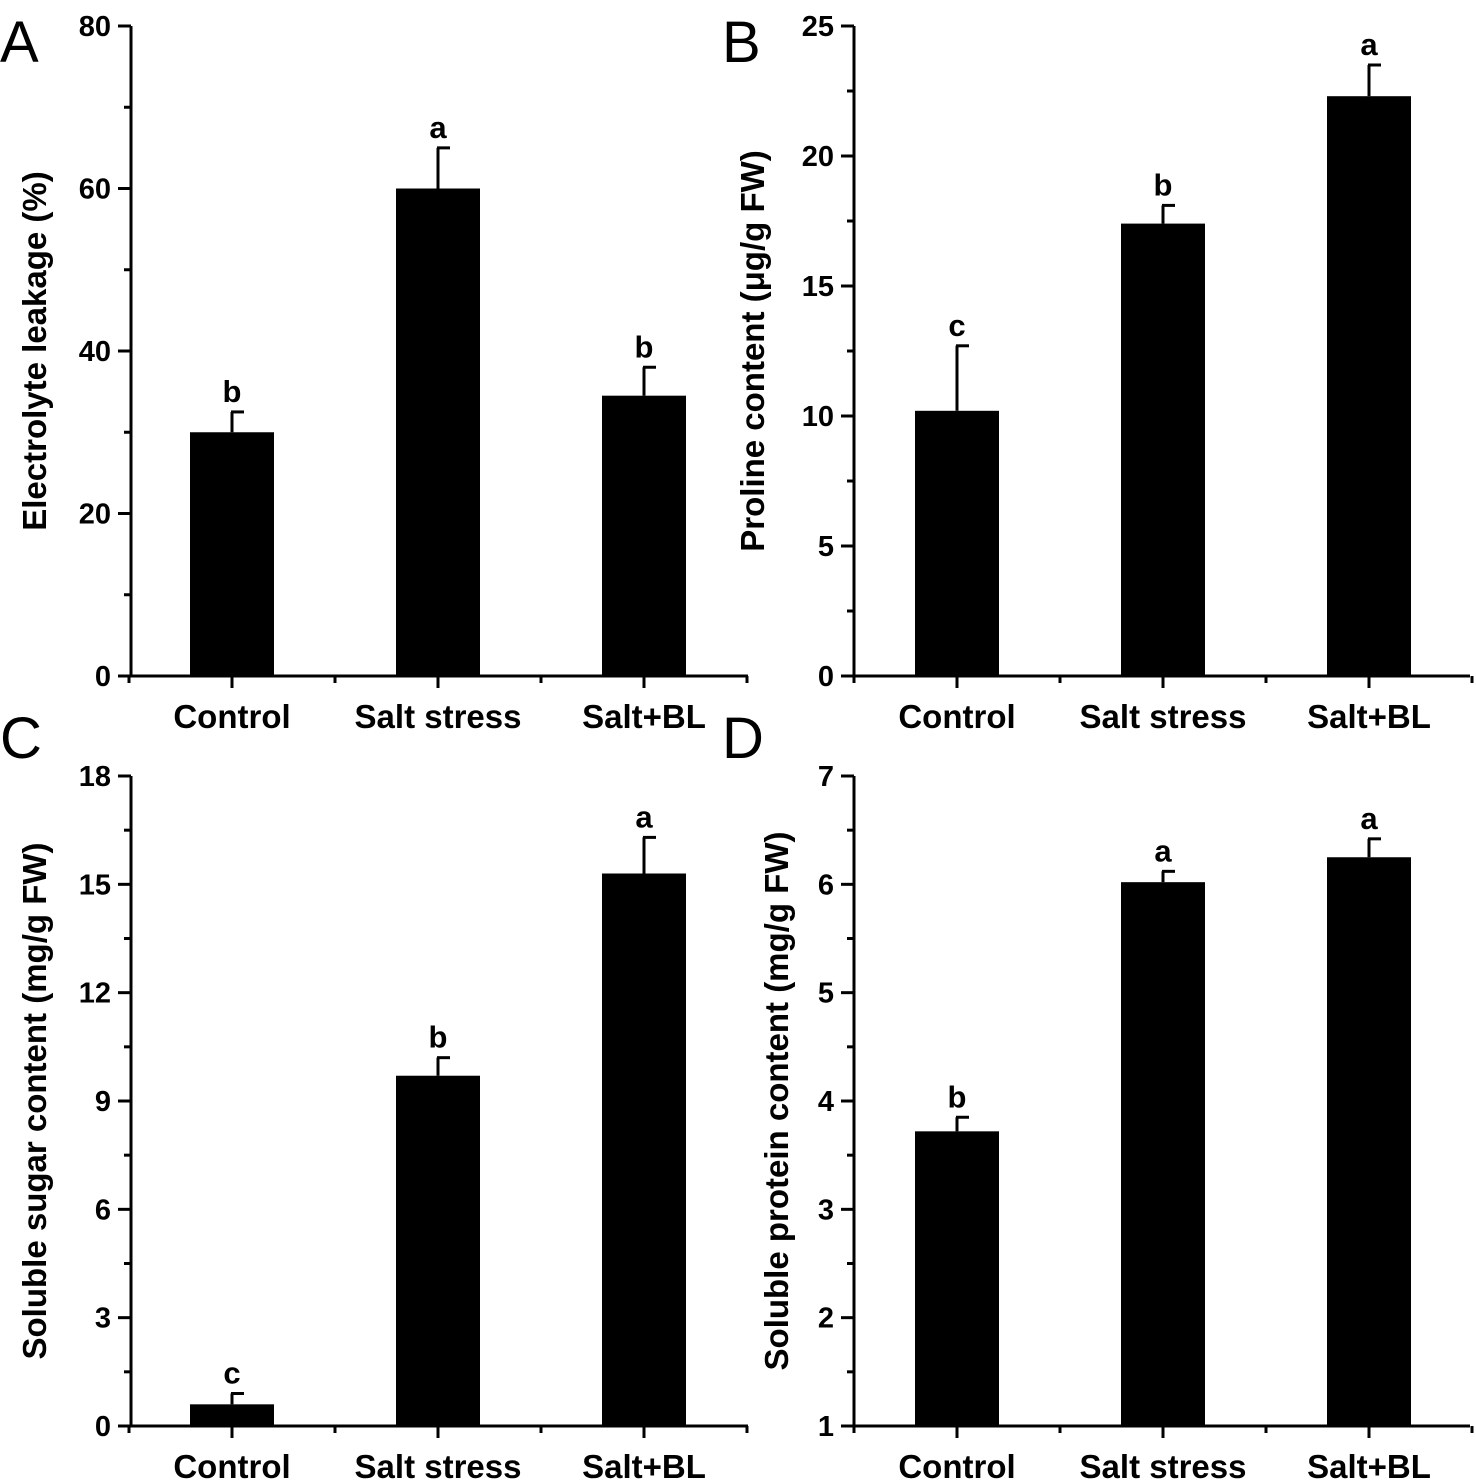 The image size is (1476, 1480). Describe the element at coordinates (95, 777) in the screenshot. I see `y-tick-label: 18` at that location.